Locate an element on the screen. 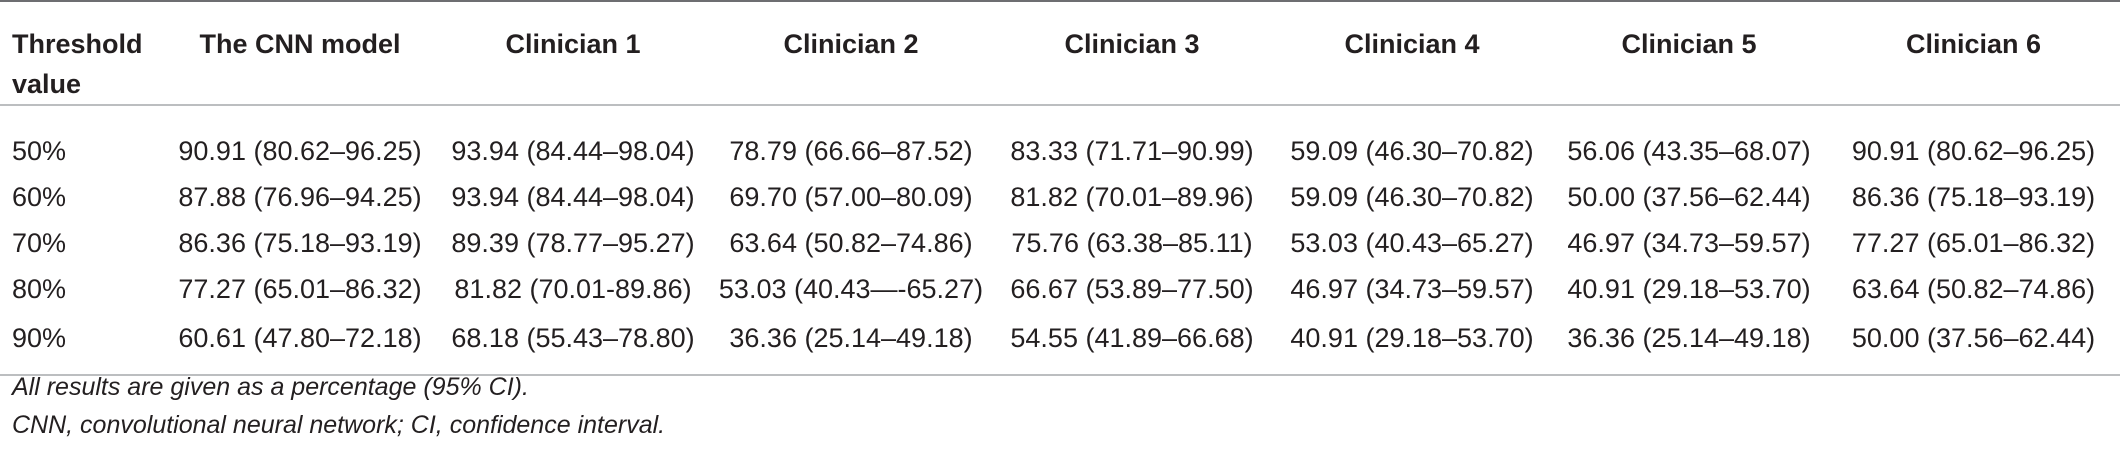 The image size is (2120, 458). row-threshold-cell: 50% is located at coordinates (39, 151).